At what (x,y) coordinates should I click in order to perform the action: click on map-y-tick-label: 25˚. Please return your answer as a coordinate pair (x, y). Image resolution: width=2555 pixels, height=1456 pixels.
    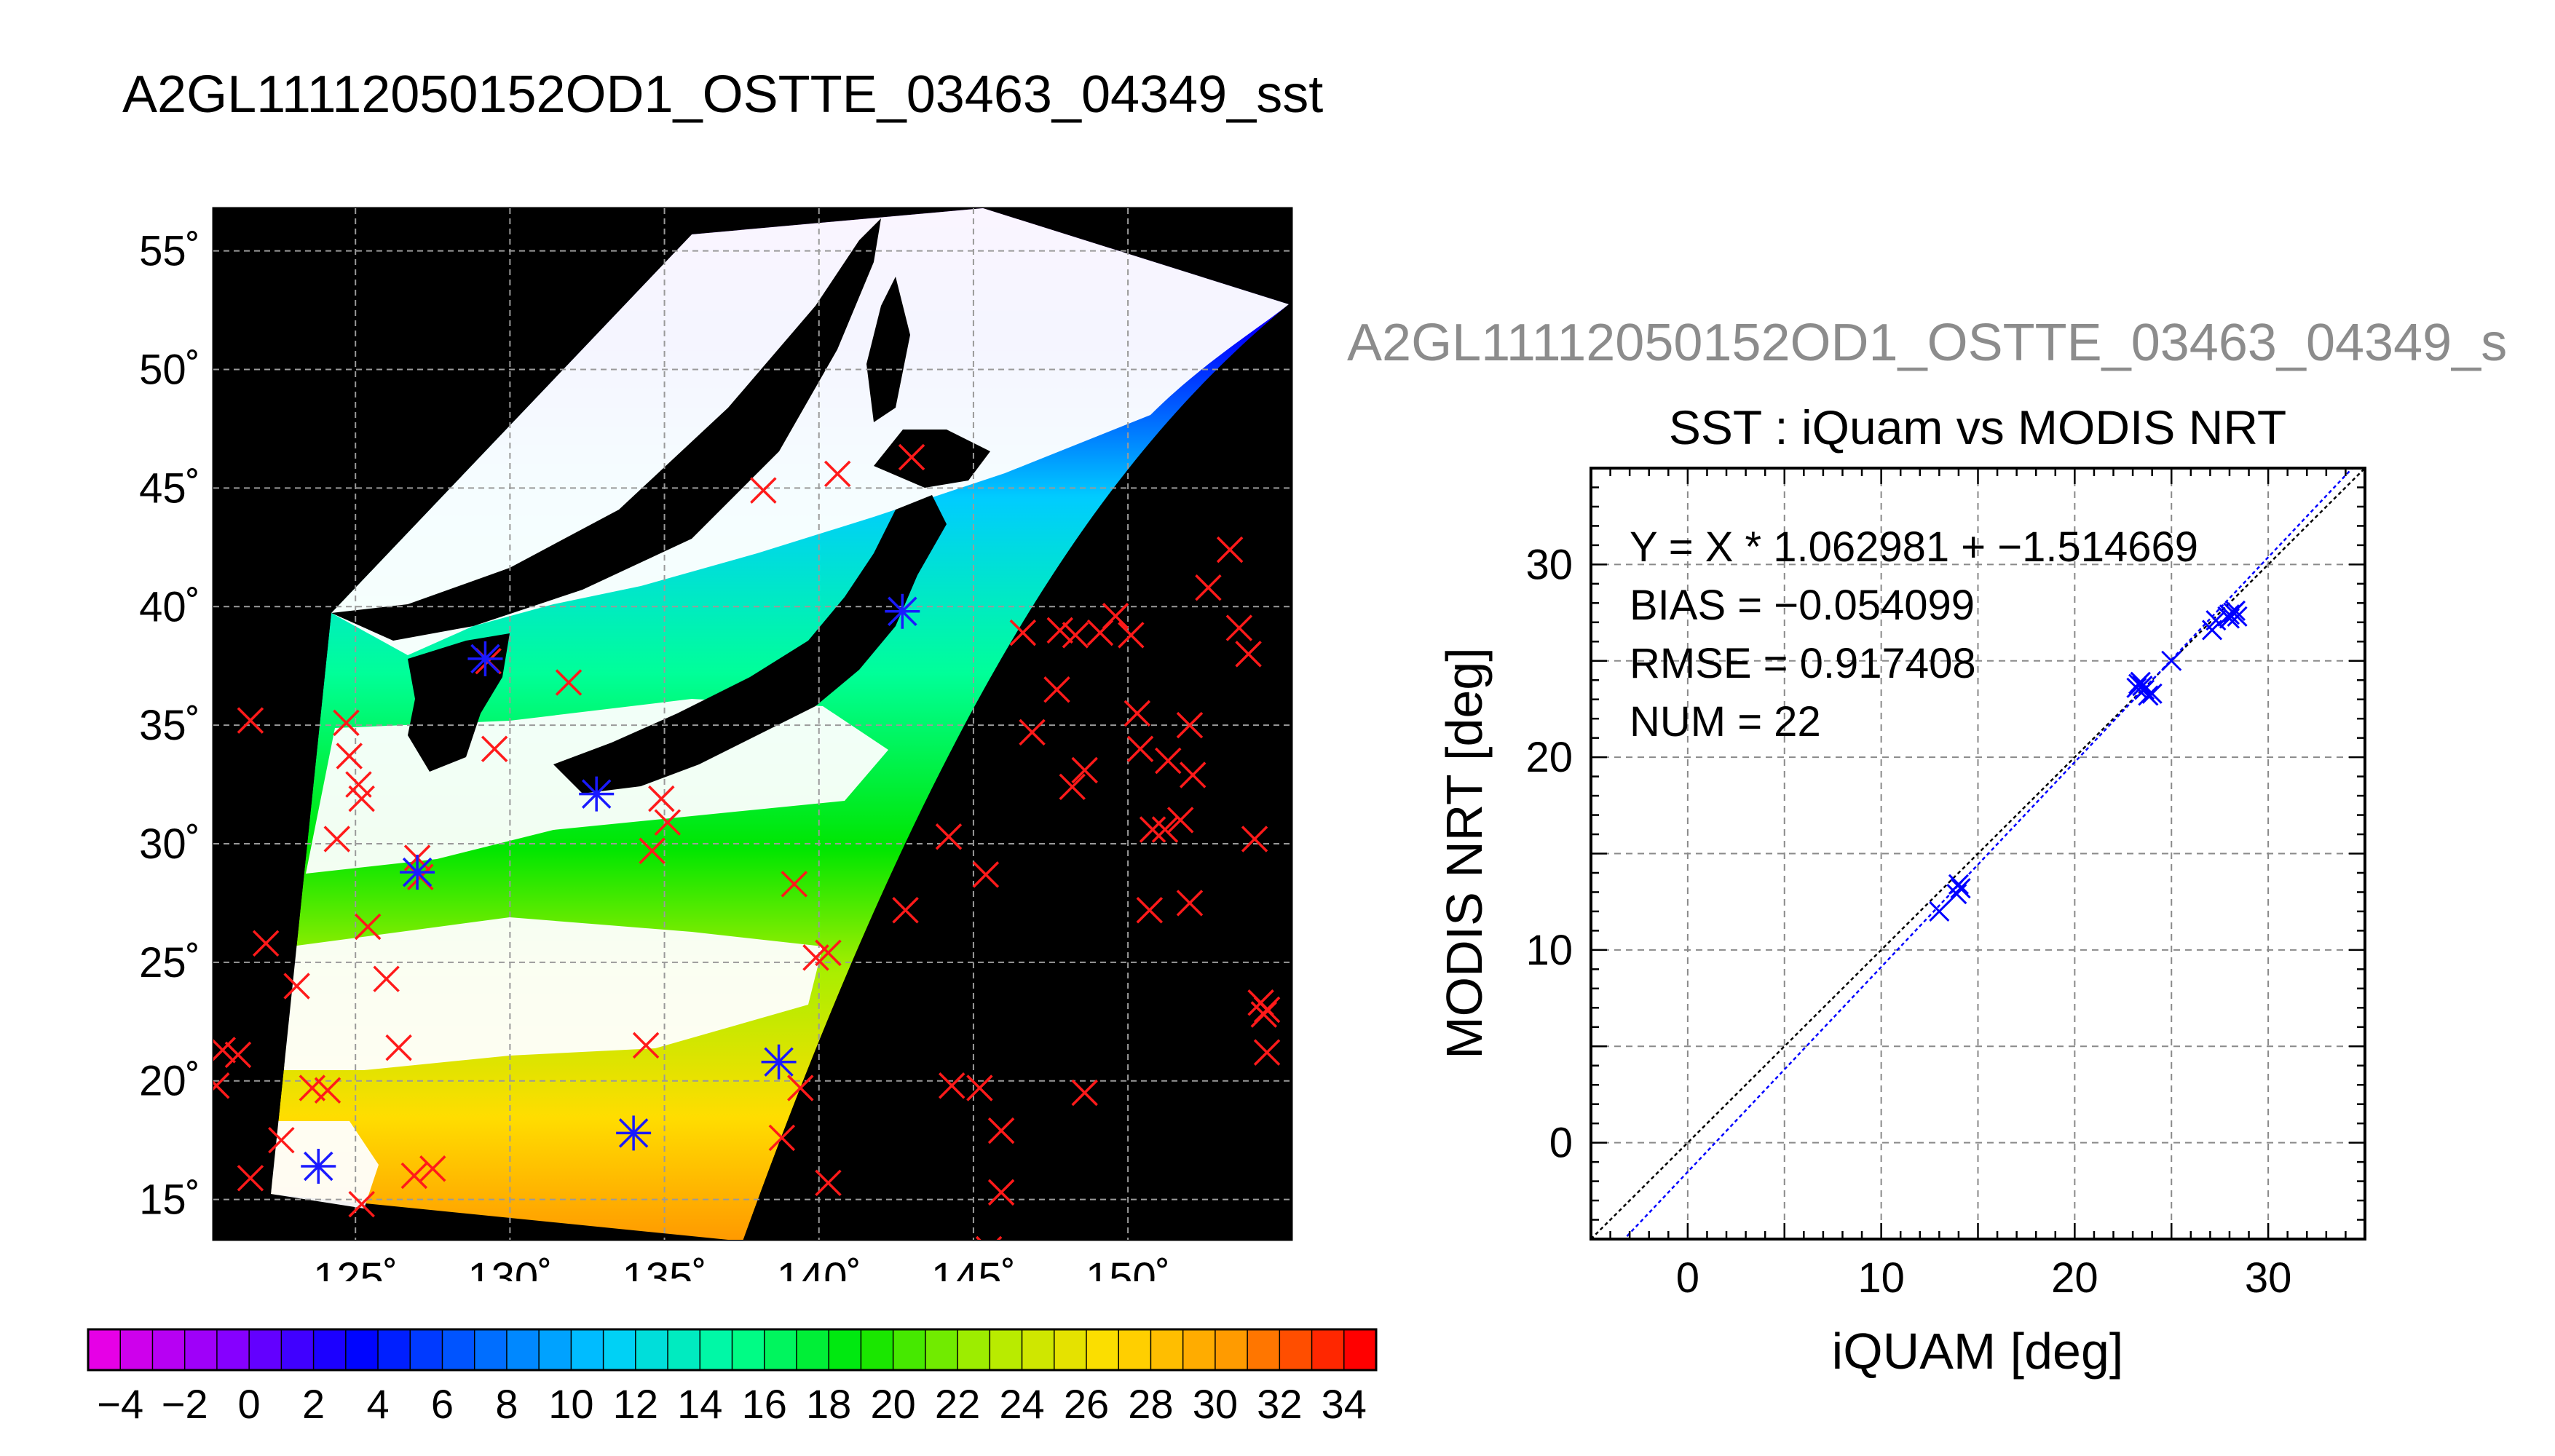
    Looking at the image, I should click on (169, 962).